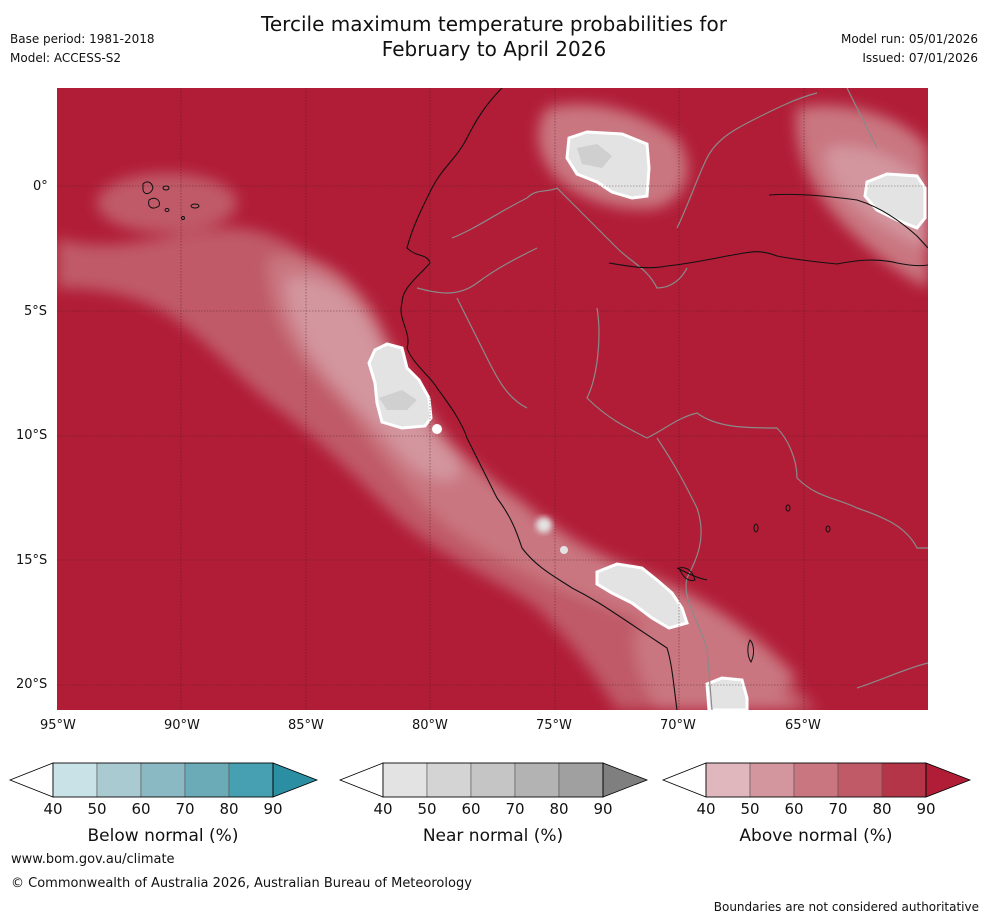 Image resolution: width=988 pixels, height=919 pixels. What do you see at coordinates (58, 725) in the screenshot?
I see `lon-label: 95°W` at bounding box center [58, 725].